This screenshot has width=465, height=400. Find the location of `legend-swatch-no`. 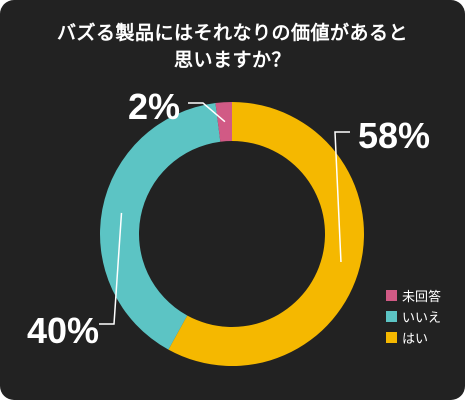

legend-swatch-no is located at coordinates (391, 316).